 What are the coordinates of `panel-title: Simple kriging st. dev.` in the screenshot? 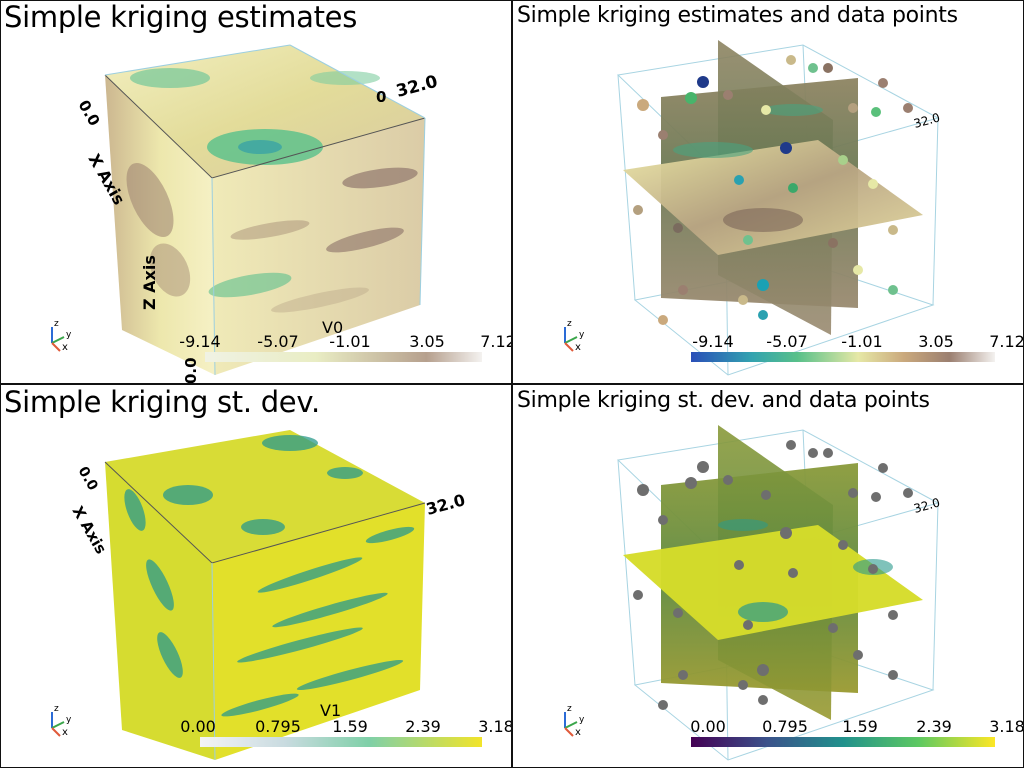 It's located at (162, 402).